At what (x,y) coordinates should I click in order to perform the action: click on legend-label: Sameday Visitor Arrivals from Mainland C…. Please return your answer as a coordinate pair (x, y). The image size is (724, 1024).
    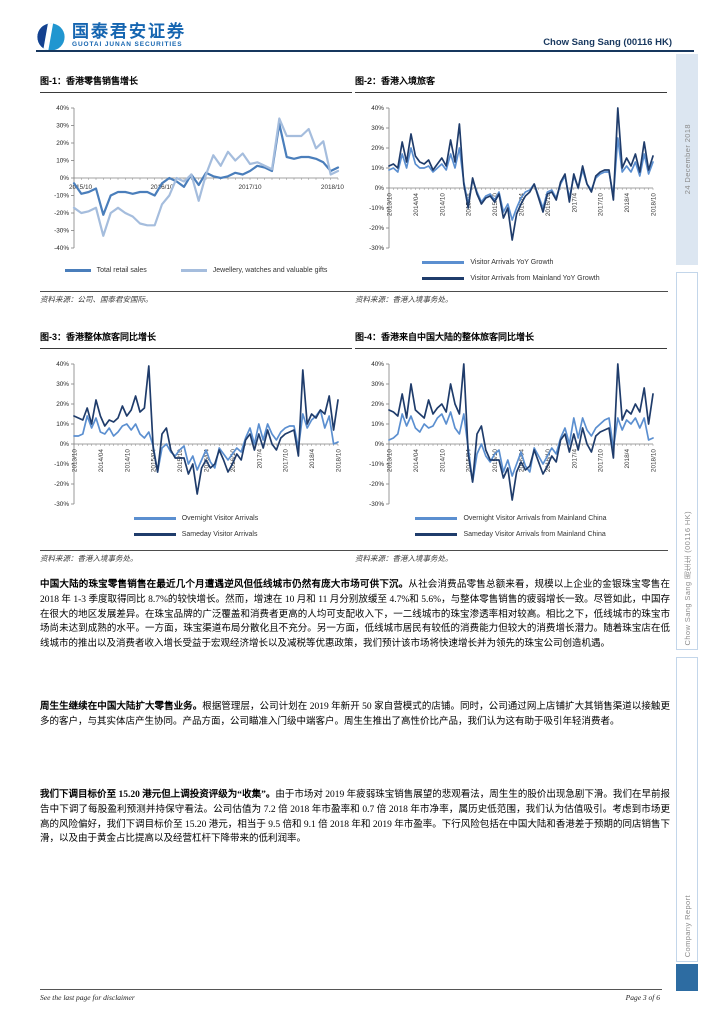
    Looking at the image, I should click on (534, 534).